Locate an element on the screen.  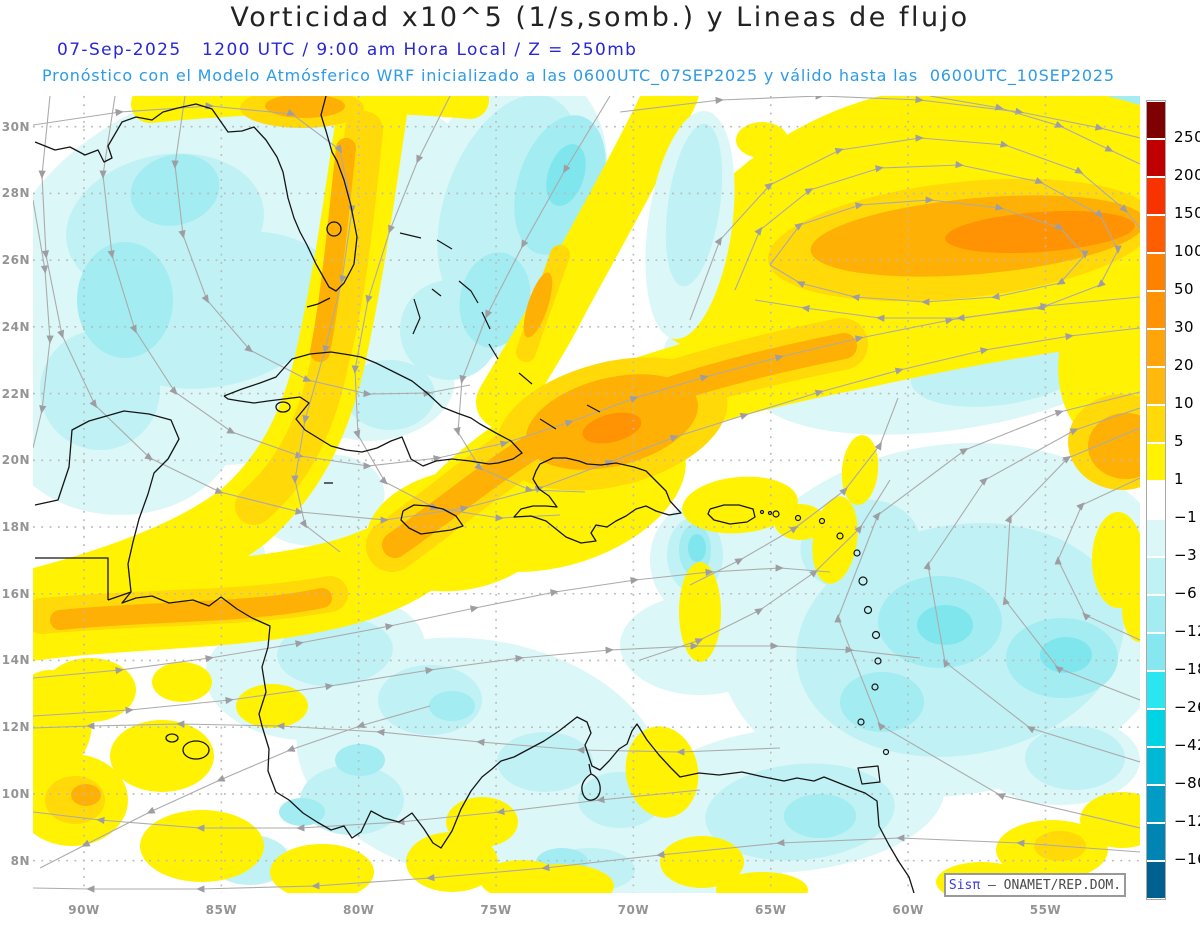
colorbar-tick-label: 20 is located at coordinates (1184, 365).